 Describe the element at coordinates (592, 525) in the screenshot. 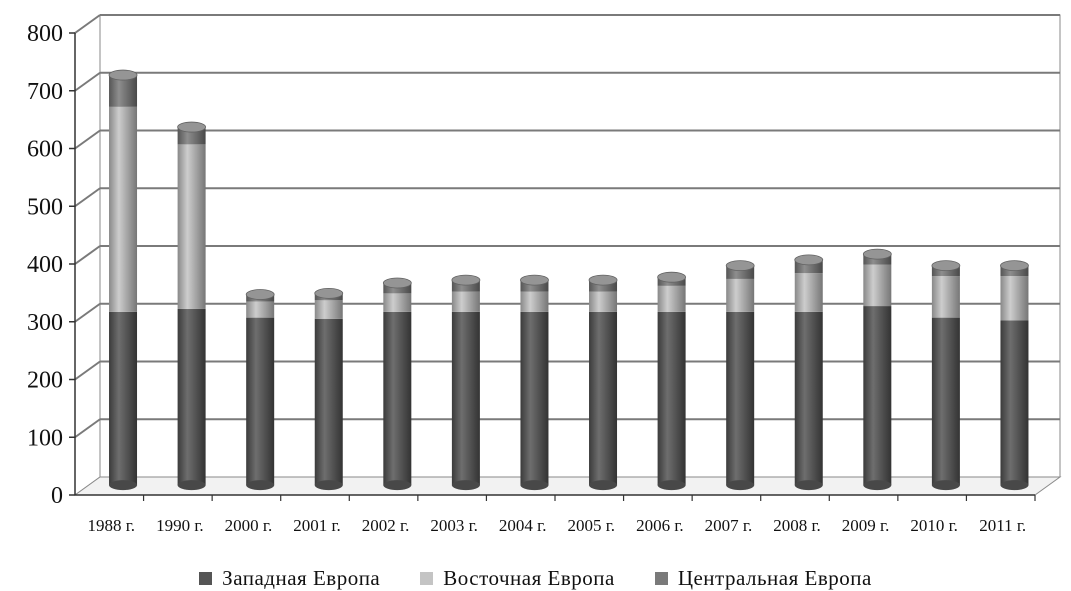

I see `x-tick-label: 2005 г.` at that location.